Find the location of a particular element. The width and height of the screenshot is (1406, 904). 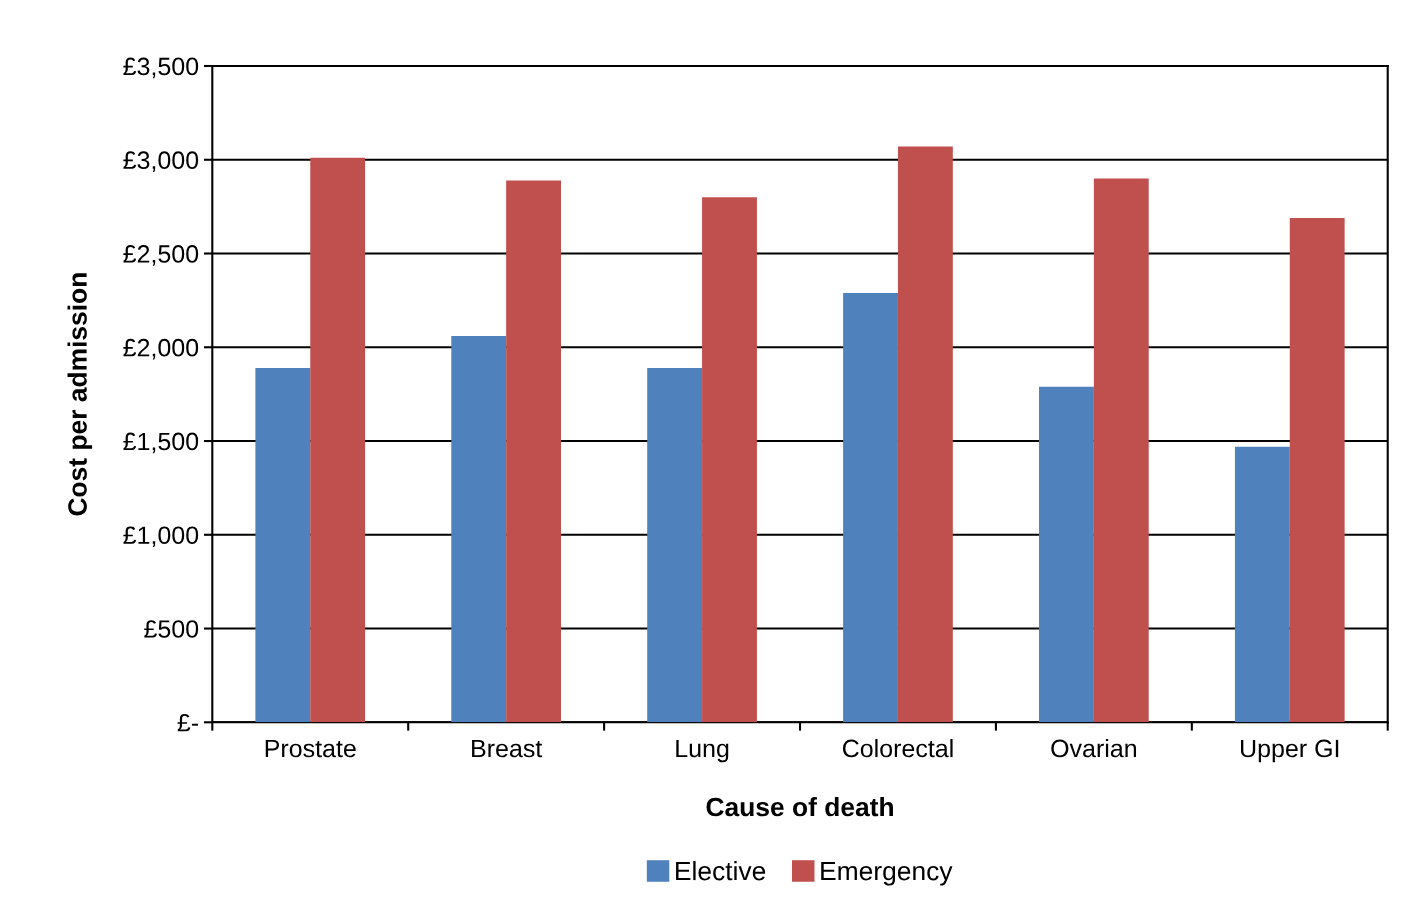

x-axis-title: Cause of death is located at coordinates (799, 806).